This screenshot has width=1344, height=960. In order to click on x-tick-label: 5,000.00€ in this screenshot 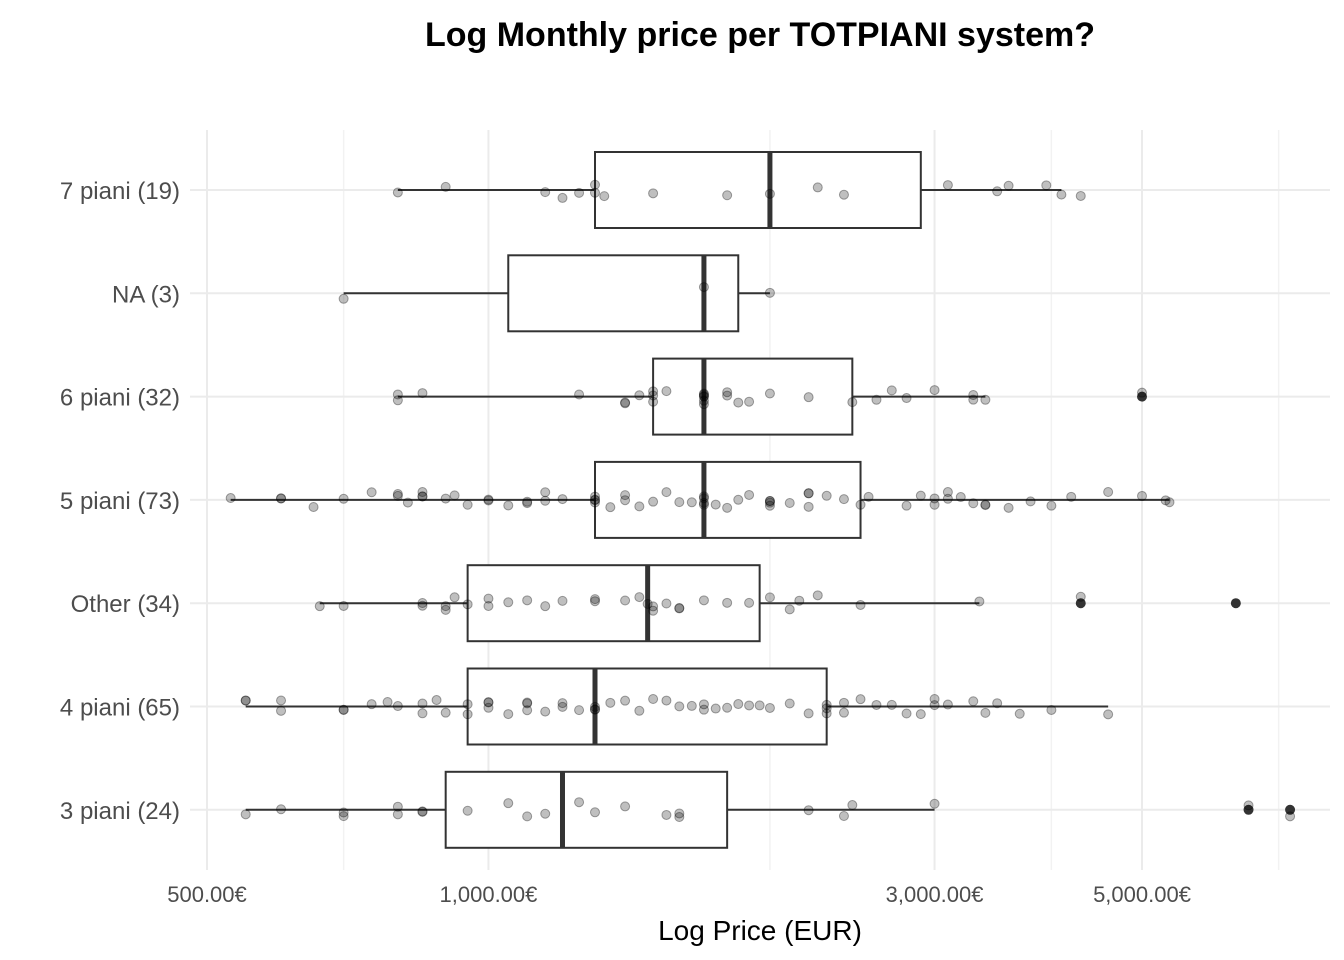, I will do `click(1142, 894)`.